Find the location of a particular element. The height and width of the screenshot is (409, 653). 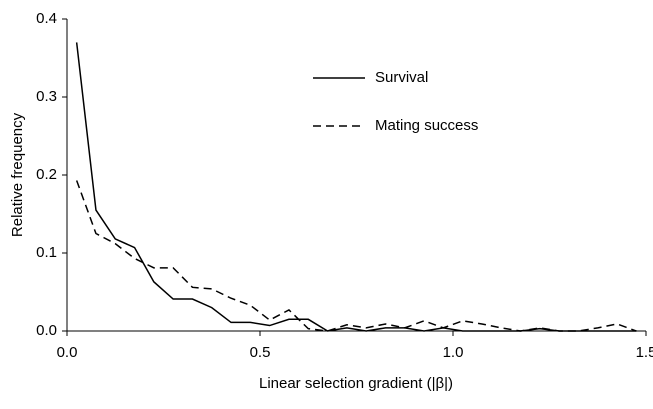

y-tick-label: 0.3 is located at coordinates (46, 96).